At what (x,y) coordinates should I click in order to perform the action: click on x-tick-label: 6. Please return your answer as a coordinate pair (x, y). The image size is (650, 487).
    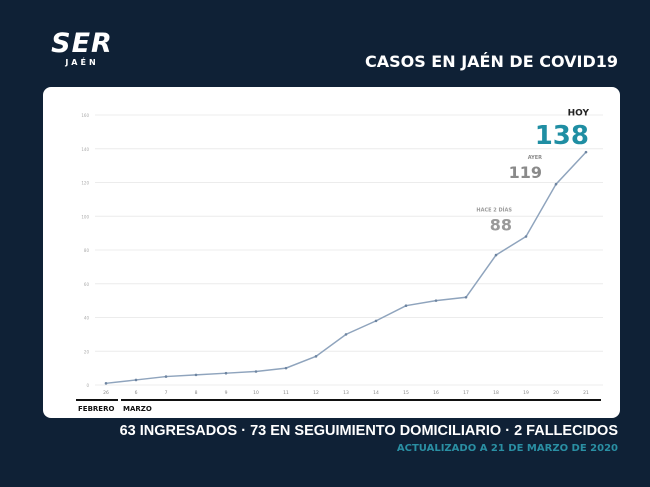
    Looking at the image, I should click on (136, 393).